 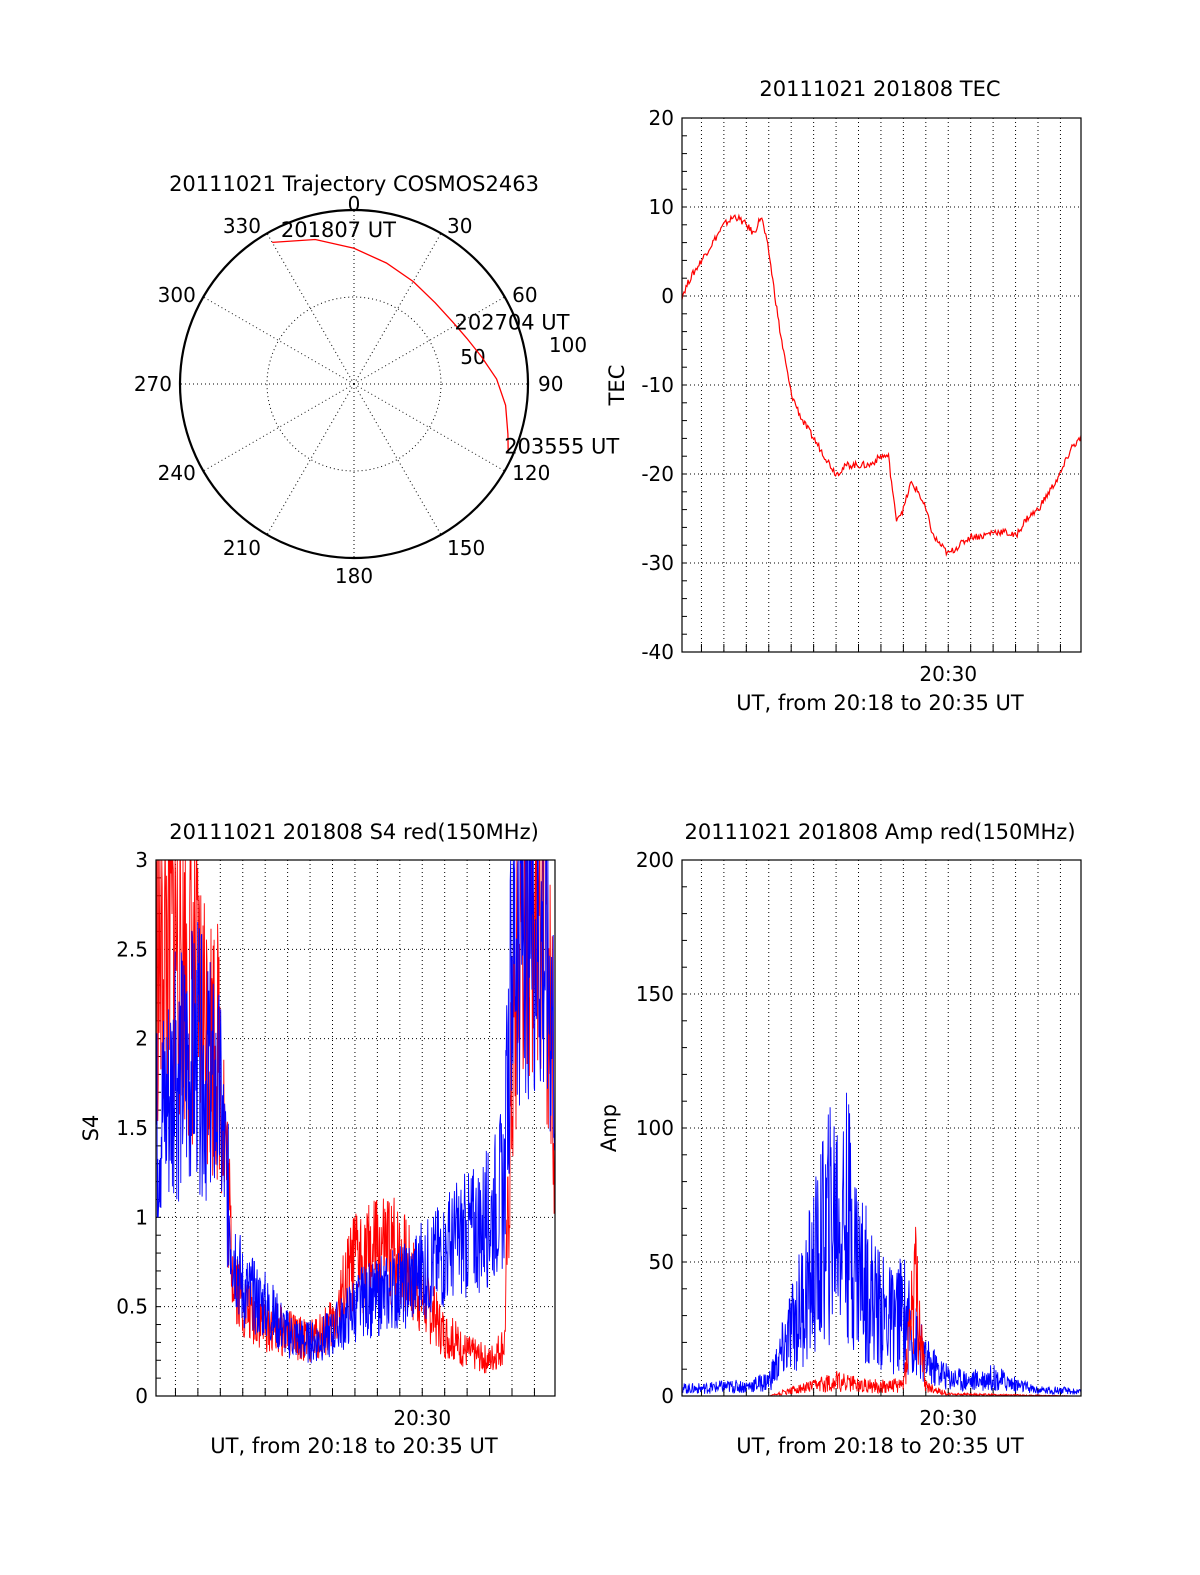 I want to click on polar-angle-label: 30, so click(x=459, y=226).